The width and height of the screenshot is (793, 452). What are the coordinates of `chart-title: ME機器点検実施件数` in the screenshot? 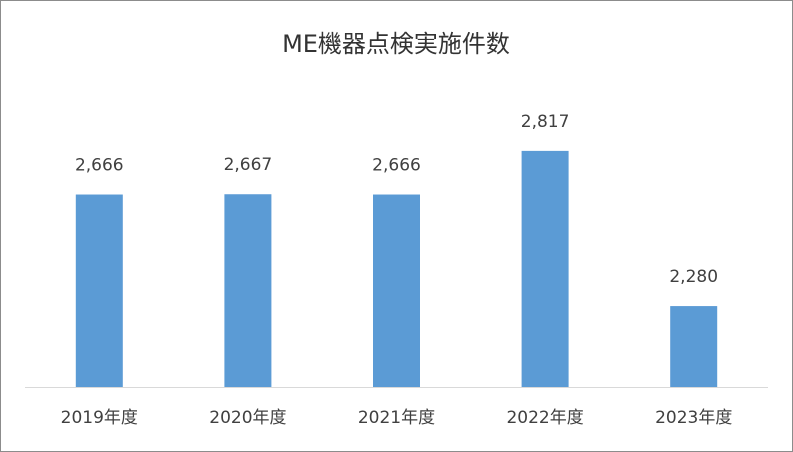 It's located at (396, 44).